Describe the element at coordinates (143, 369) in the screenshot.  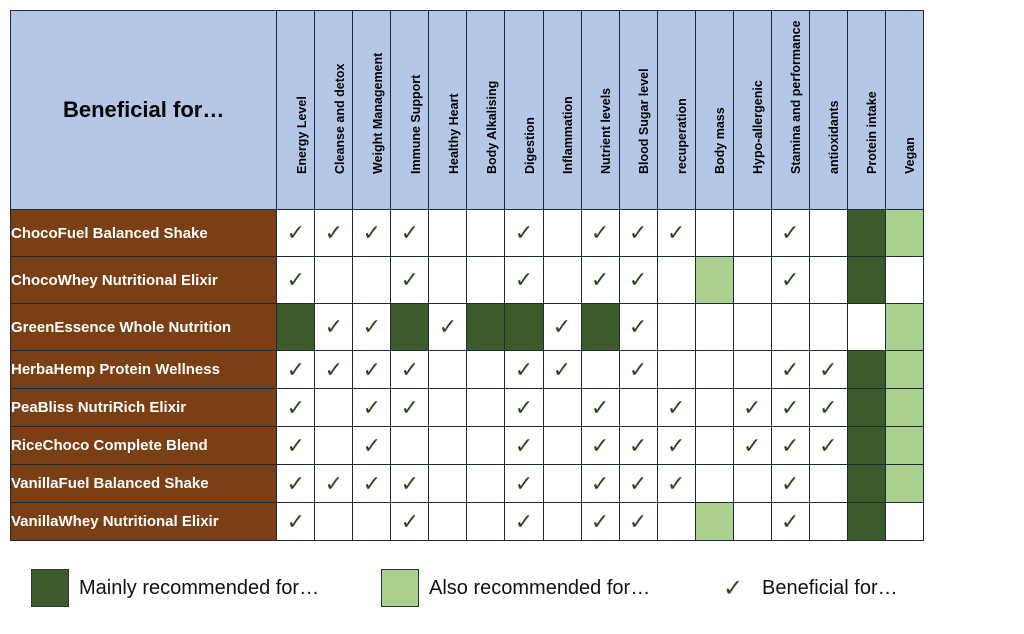
I see `product-name: HerbaHemp Protein Wellness` at that location.